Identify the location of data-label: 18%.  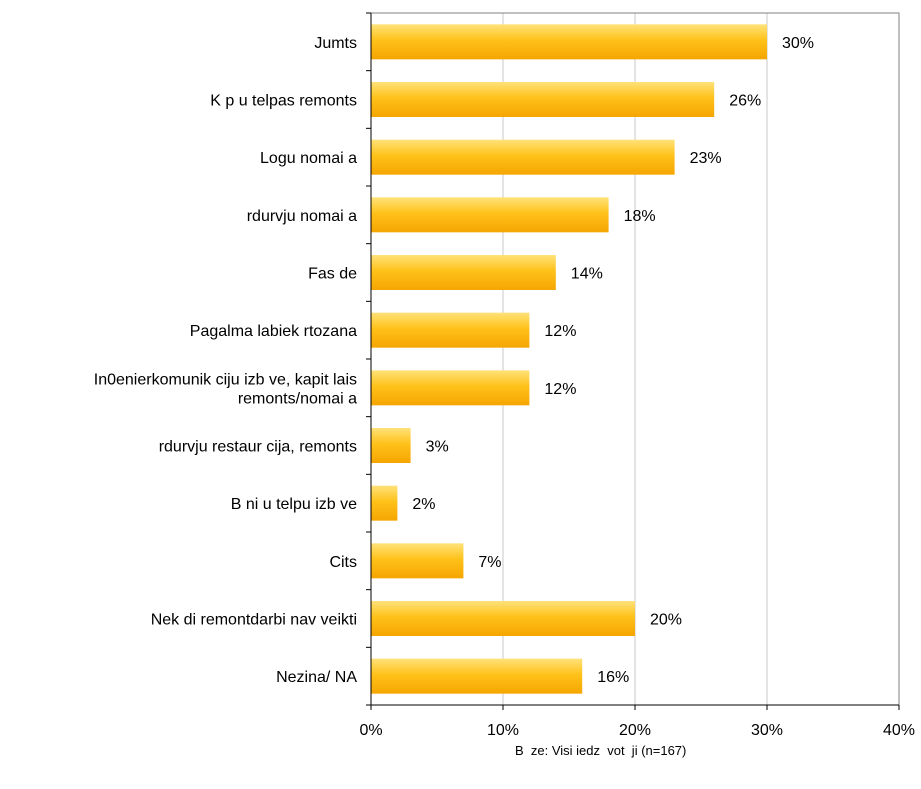
(640, 216).